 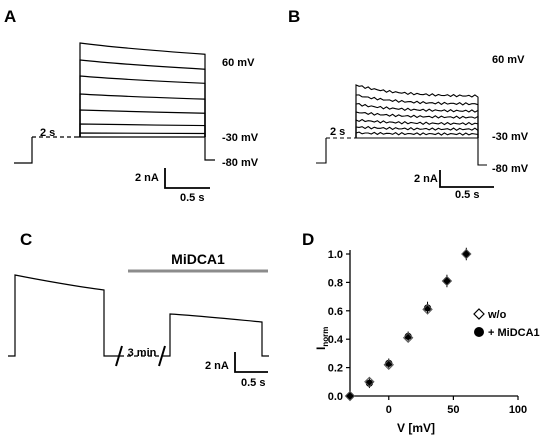 What do you see at coordinates (335, 397) in the screenshot?
I see `y-tick-label: 0.0` at bounding box center [335, 397].